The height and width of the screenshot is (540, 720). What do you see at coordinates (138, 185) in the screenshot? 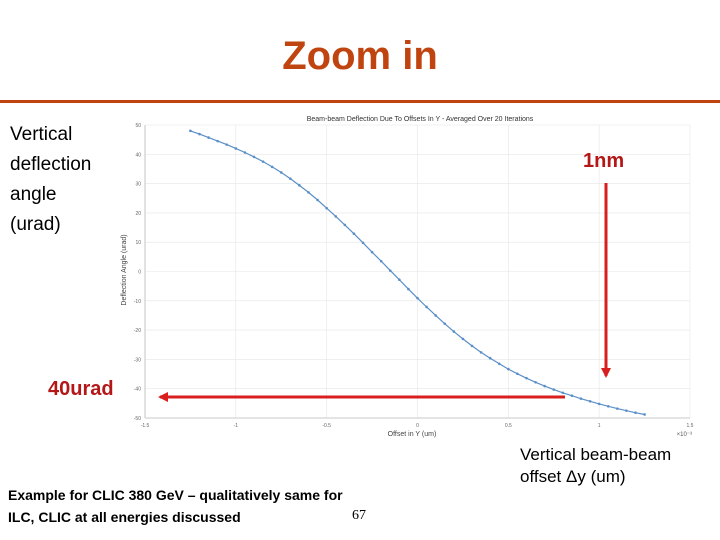
I see `y-tick-label: 30` at bounding box center [138, 185].